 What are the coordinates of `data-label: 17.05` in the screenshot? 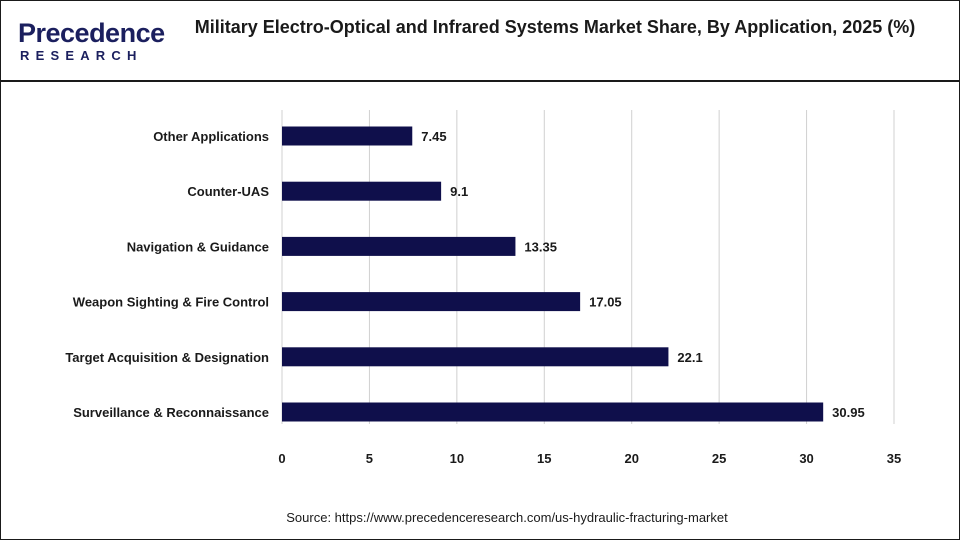 It's located at (605, 302).